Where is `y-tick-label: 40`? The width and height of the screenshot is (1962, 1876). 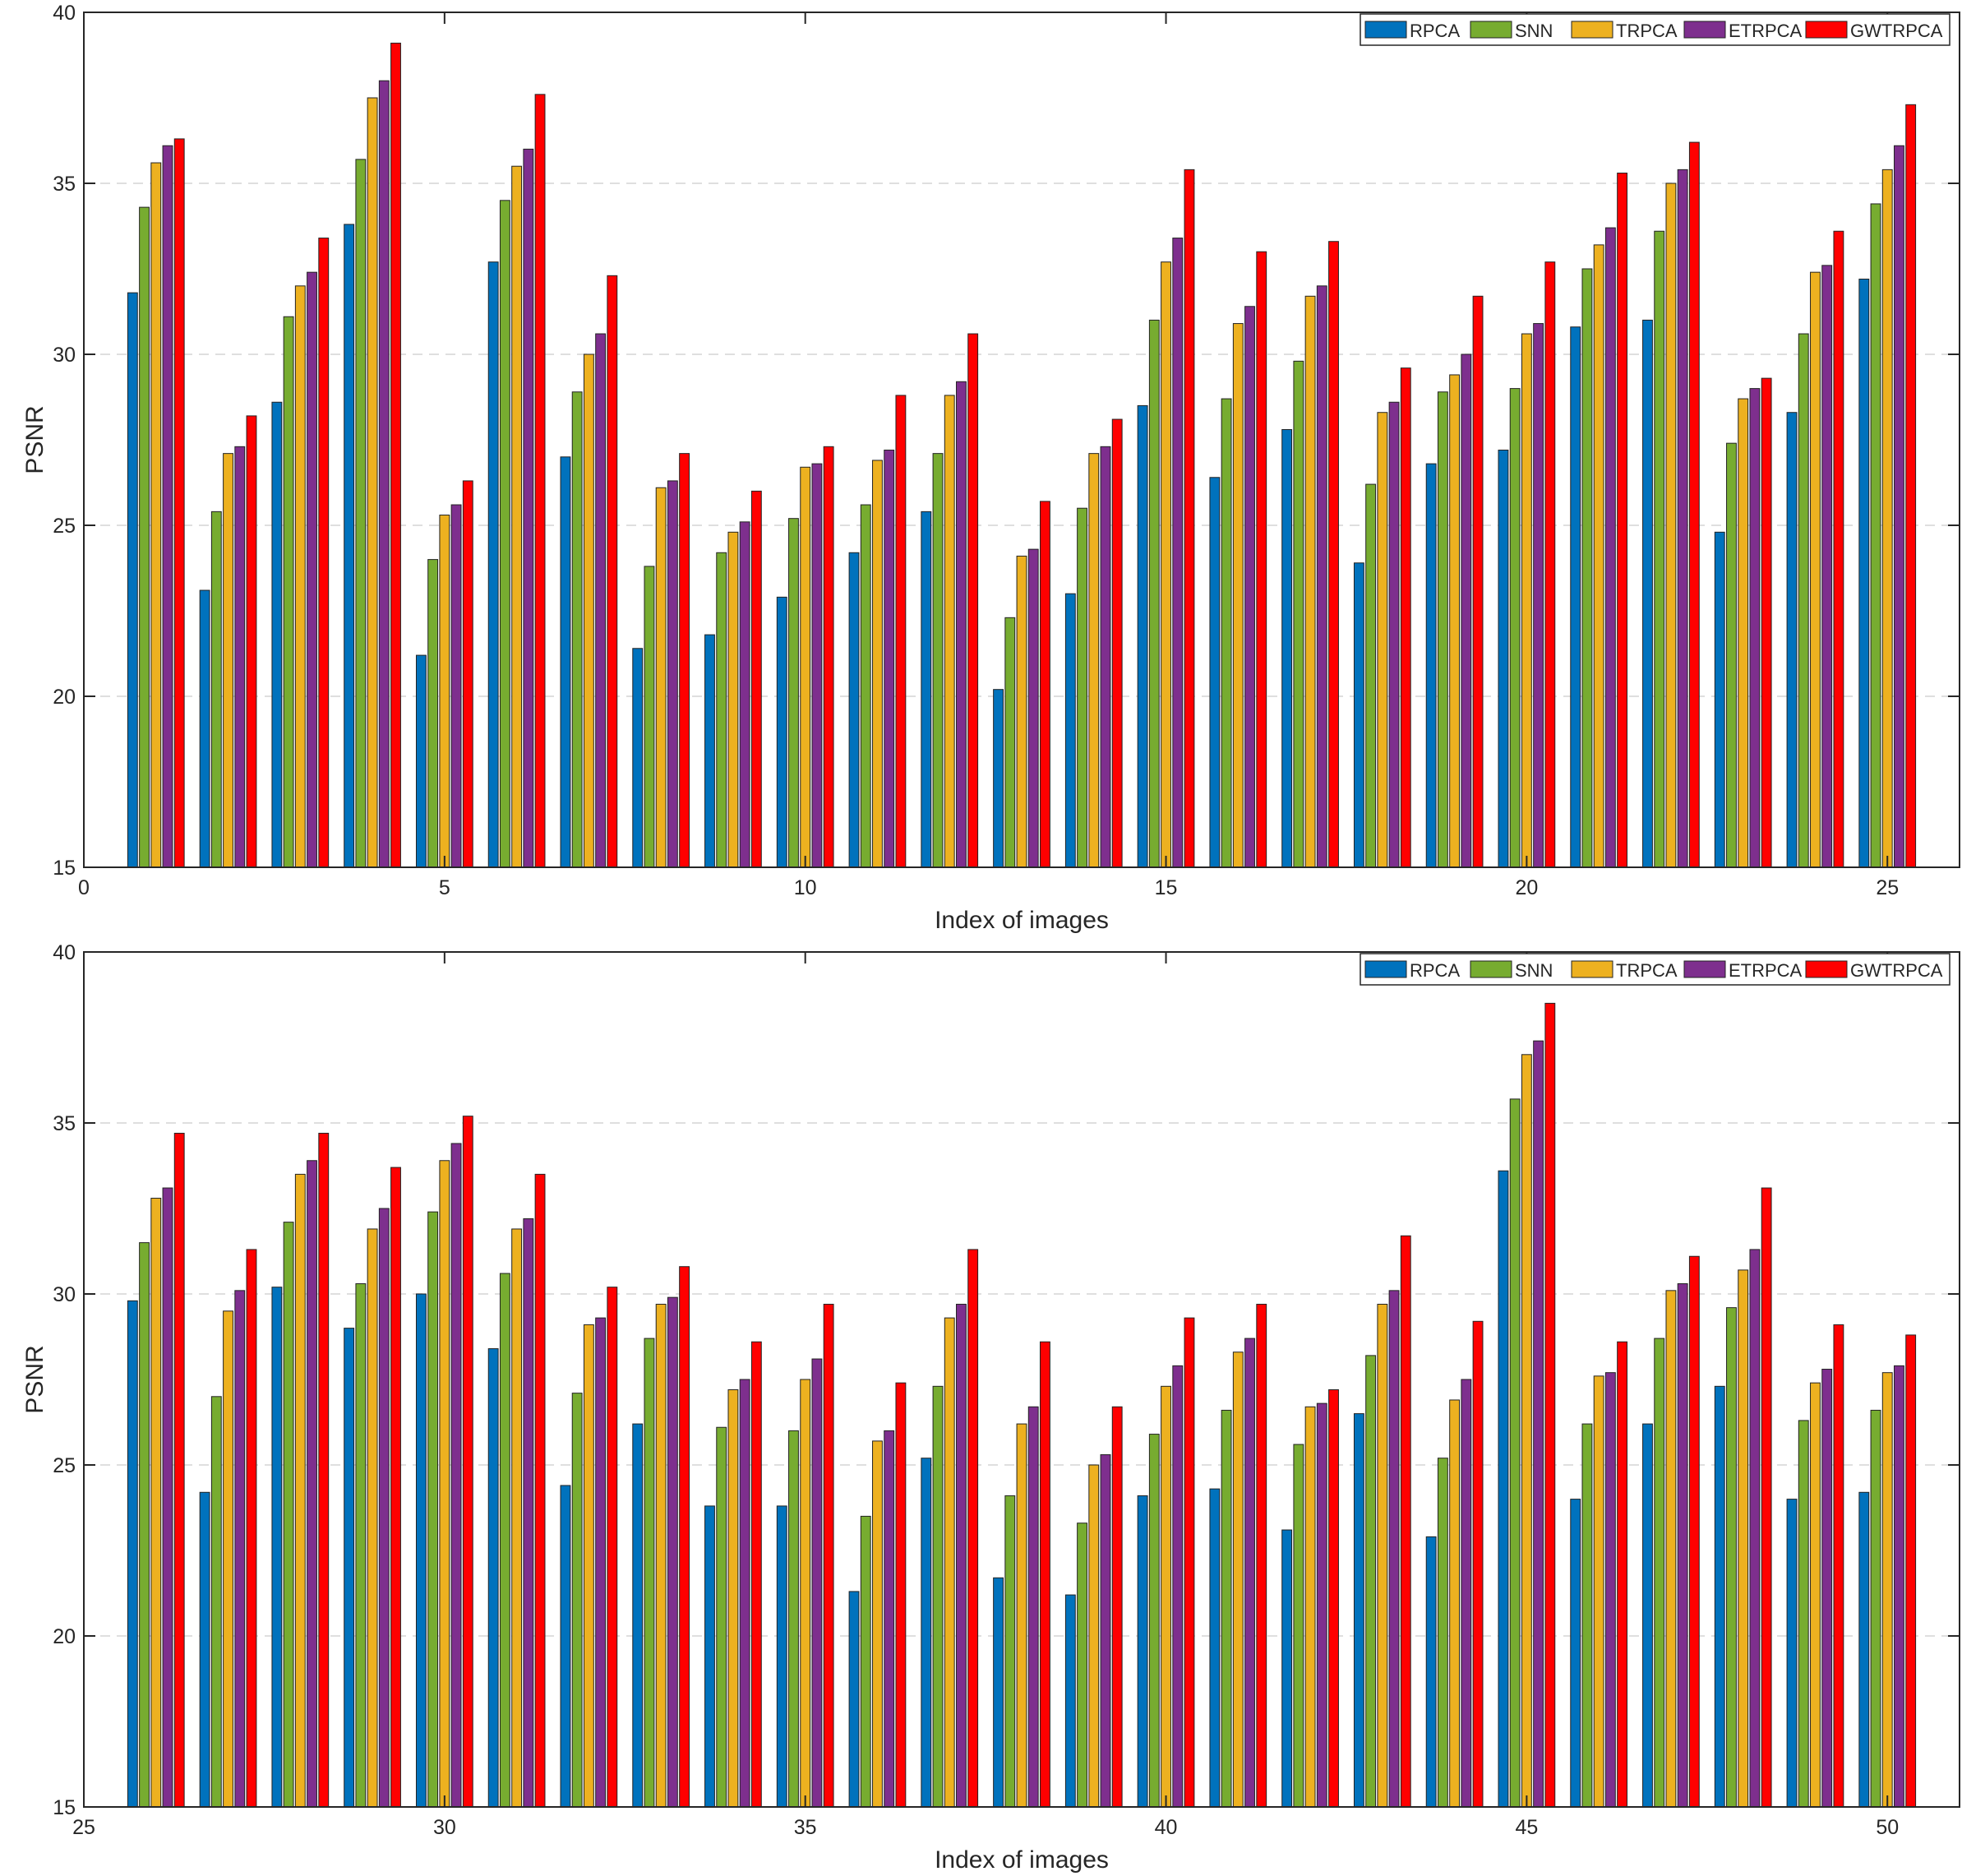
y-tick-label: 40 is located at coordinates (64, 14).